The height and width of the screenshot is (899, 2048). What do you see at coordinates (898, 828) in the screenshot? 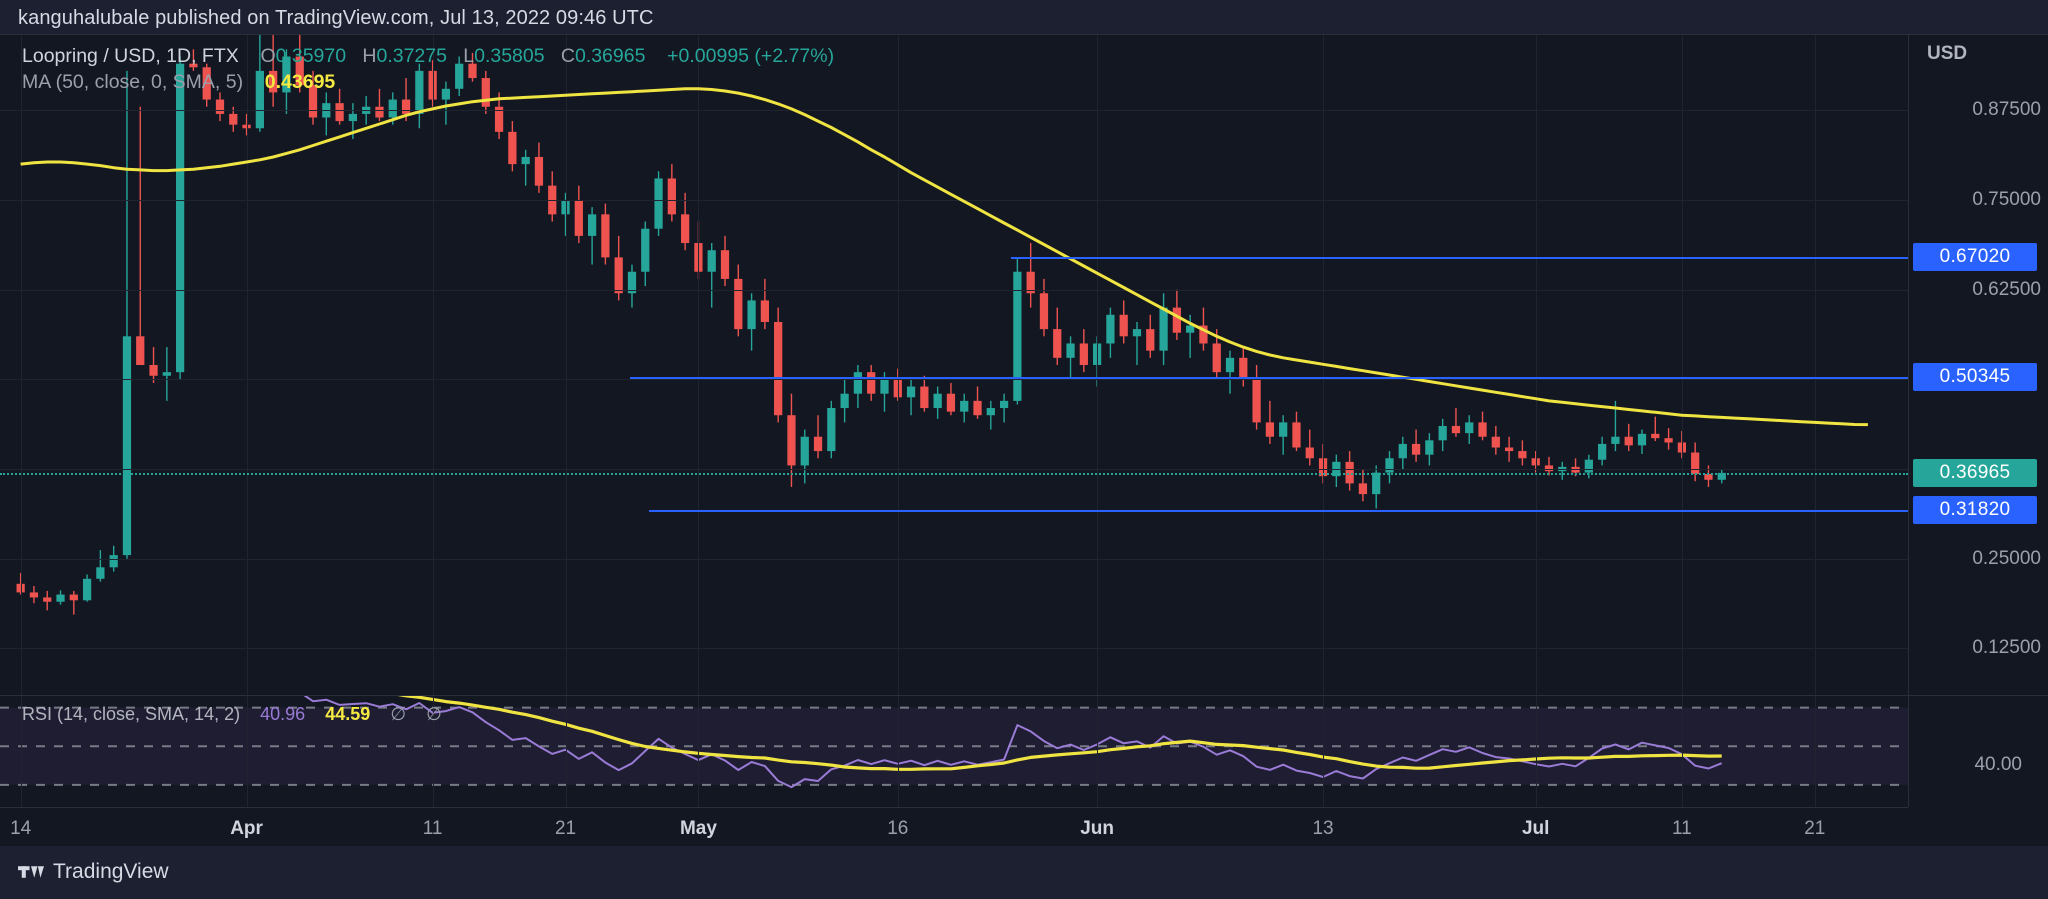
I see `time-axis-label: 16` at bounding box center [898, 828].